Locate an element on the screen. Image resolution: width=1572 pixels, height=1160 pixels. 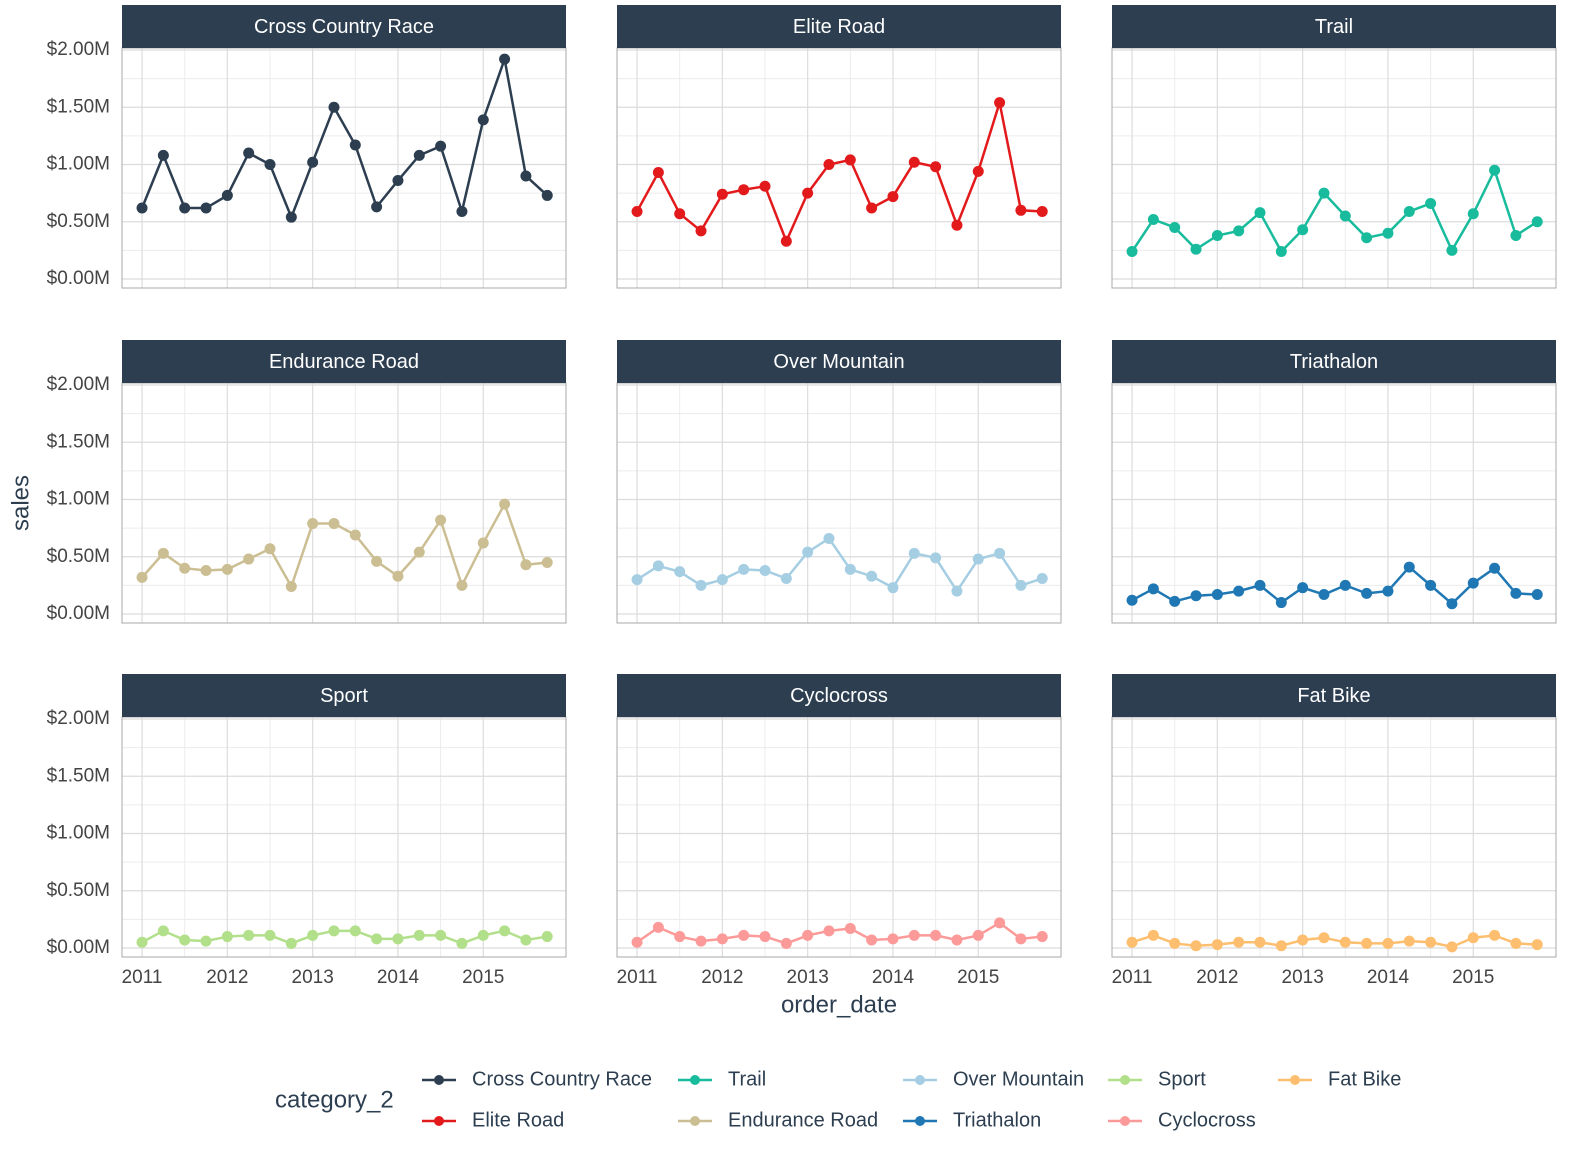
strip-text: Fat Bike is located at coordinates (1333, 696).